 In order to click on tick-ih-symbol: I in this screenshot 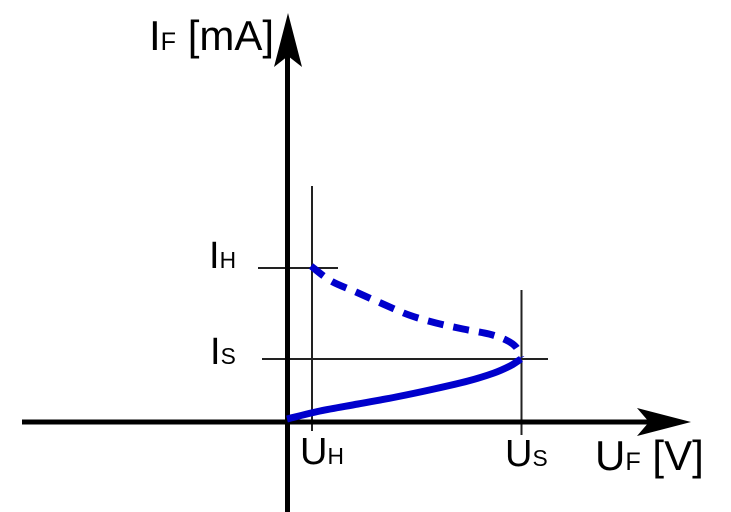, I will do `click(214, 256)`.